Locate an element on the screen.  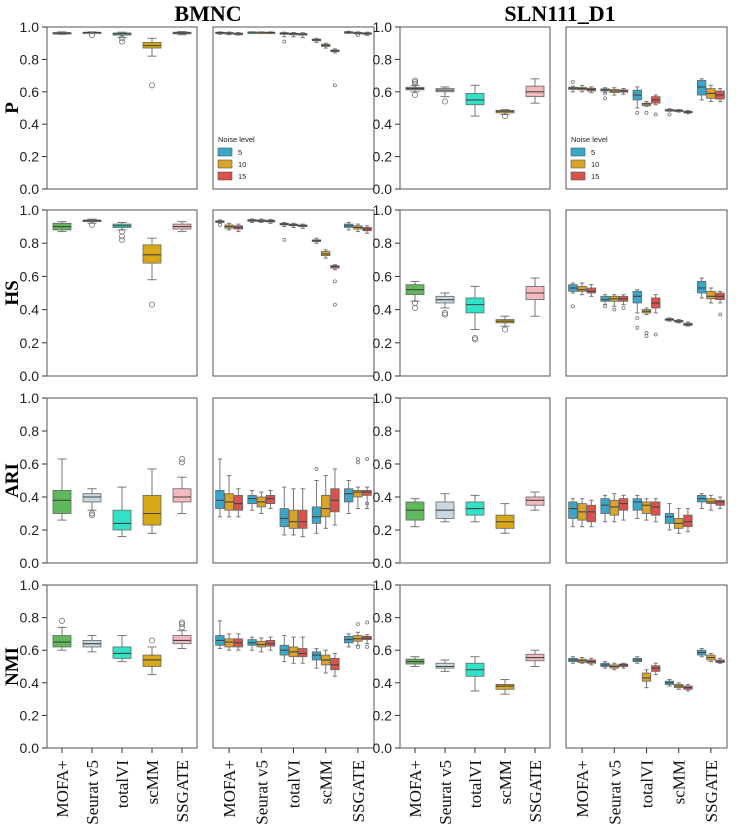
y-tick-label: 0.6 is located at coordinates (30, 92).